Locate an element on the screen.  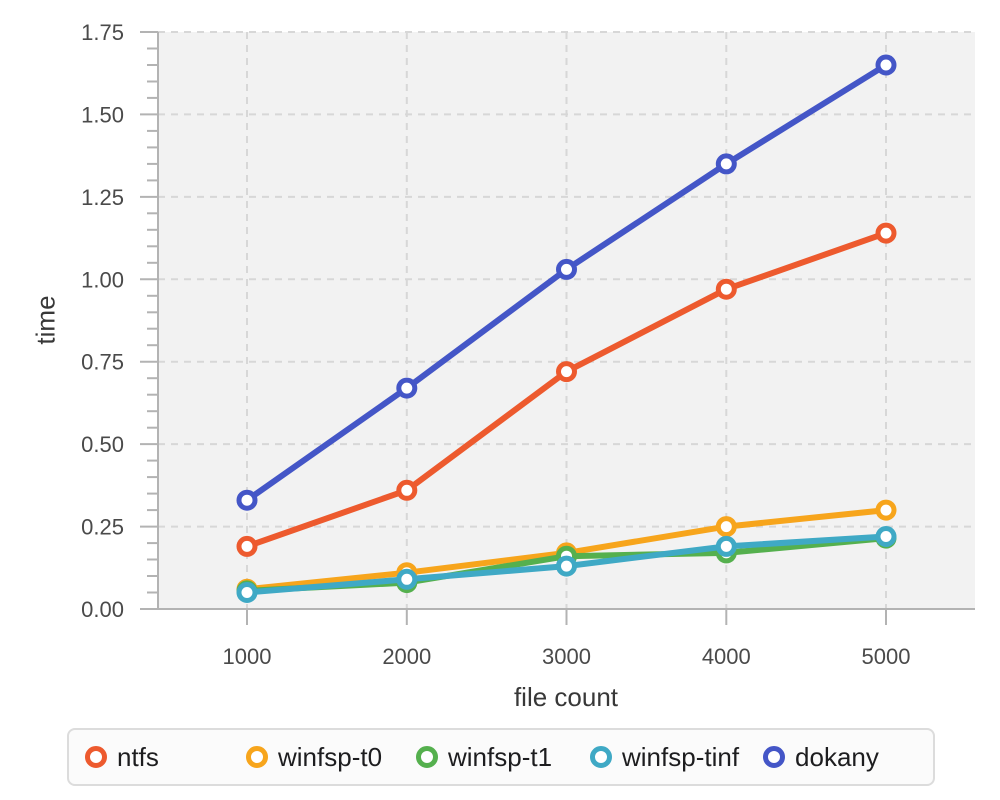
y-tick-label: 0.75 is located at coordinates (102, 362).